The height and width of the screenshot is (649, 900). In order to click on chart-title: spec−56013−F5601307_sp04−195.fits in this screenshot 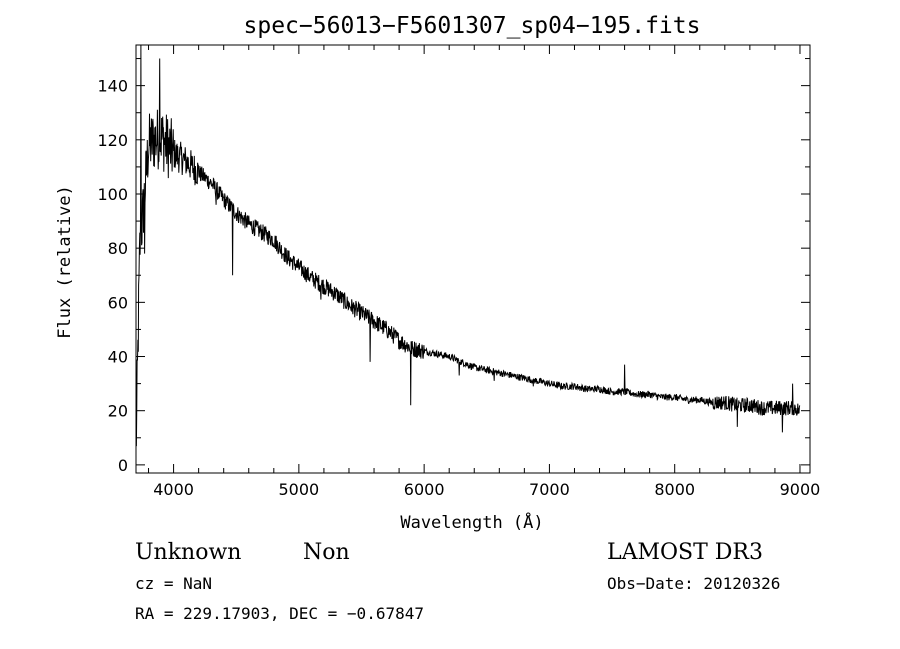, I will do `click(472, 26)`.